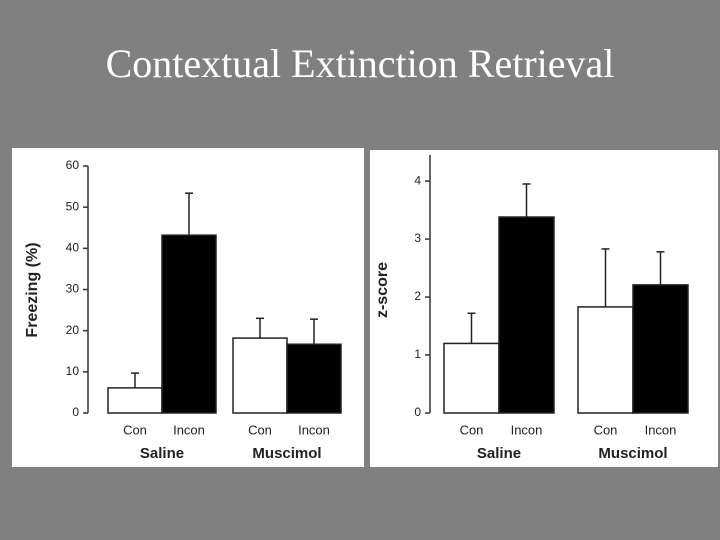 Image resolution: width=720 pixels, height=540 pixels. What do you see at coordinates (417, 180) in the screenshot?
I see `y-tick-label: 4` at bounding box center [417, 180].